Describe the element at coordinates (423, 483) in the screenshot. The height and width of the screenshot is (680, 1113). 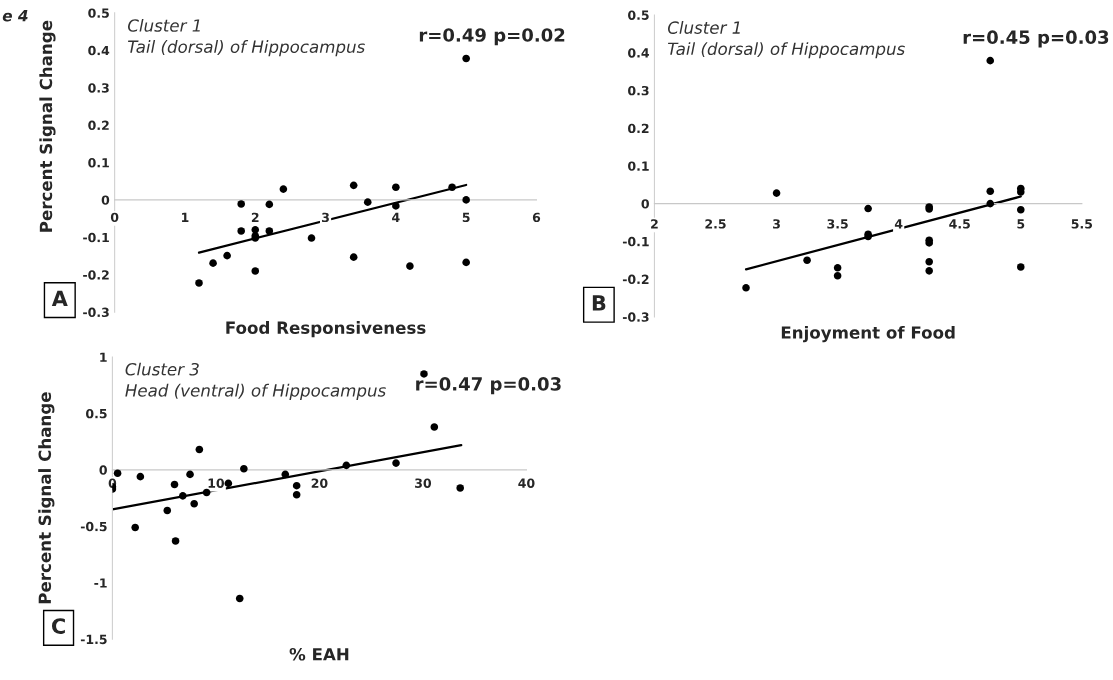
I see `x-tick-label: 30` at that location.